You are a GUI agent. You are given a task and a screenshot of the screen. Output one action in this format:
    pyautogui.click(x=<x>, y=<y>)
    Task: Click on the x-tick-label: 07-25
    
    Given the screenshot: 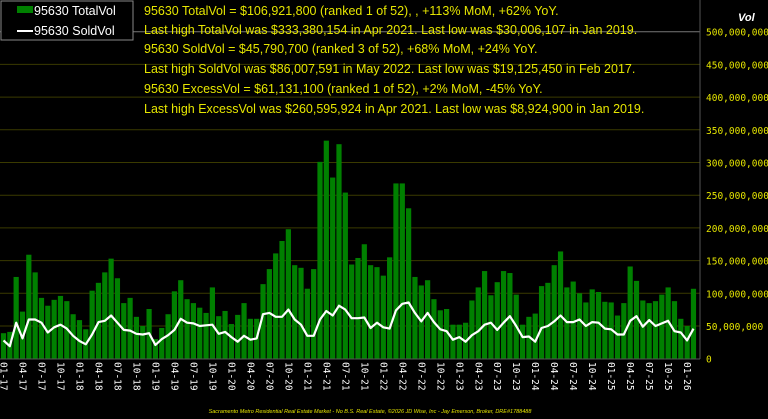 What is the action you would take?
    pyautogui.click(x=648, y=376)
    